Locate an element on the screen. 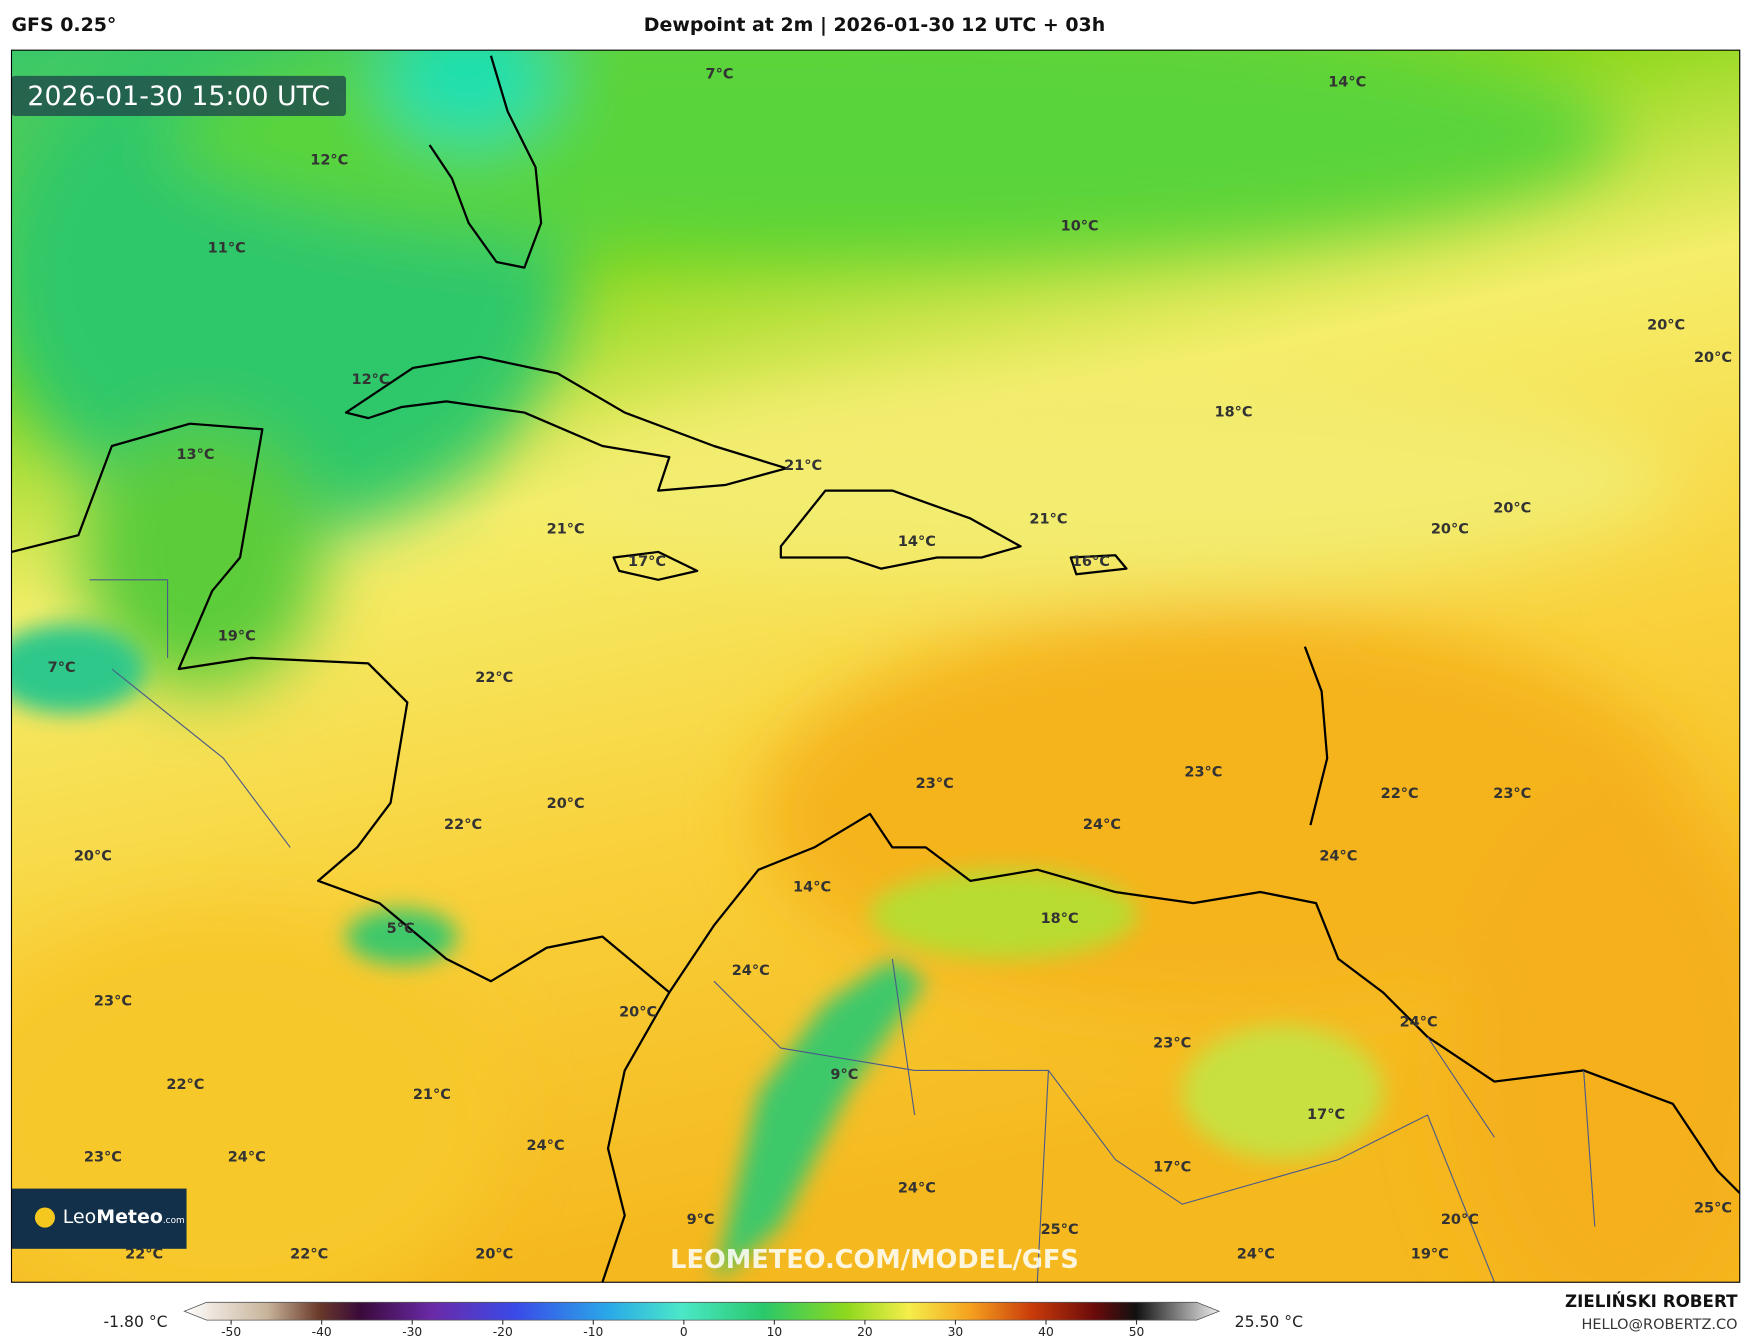 Image resolution: width=1749 pixels, height=1342 pixels. colorbar-tick-label: -50 is located at coordinates (231, 1331).